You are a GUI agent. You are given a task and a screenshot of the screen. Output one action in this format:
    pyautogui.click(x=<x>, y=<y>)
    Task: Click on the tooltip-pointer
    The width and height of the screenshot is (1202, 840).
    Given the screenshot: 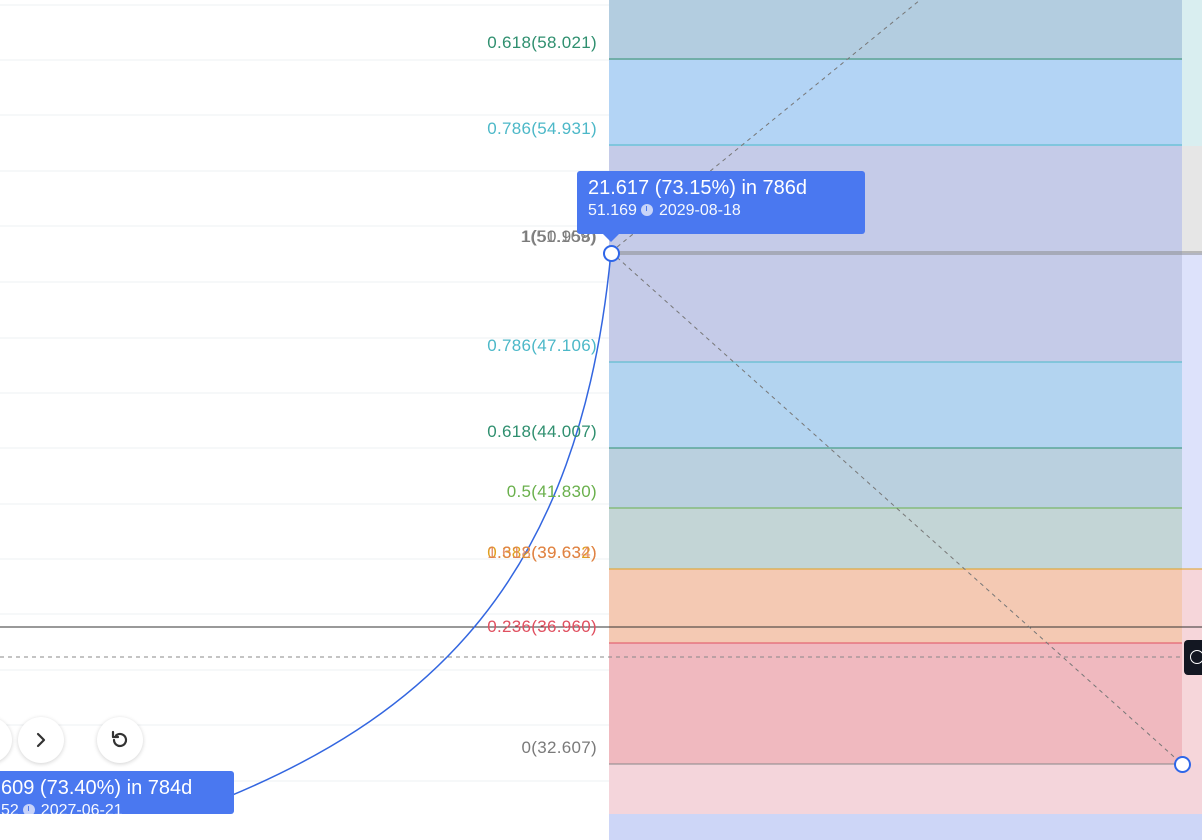 What is the action you would take?
    pyautogui.click(x=611, y=237)
    